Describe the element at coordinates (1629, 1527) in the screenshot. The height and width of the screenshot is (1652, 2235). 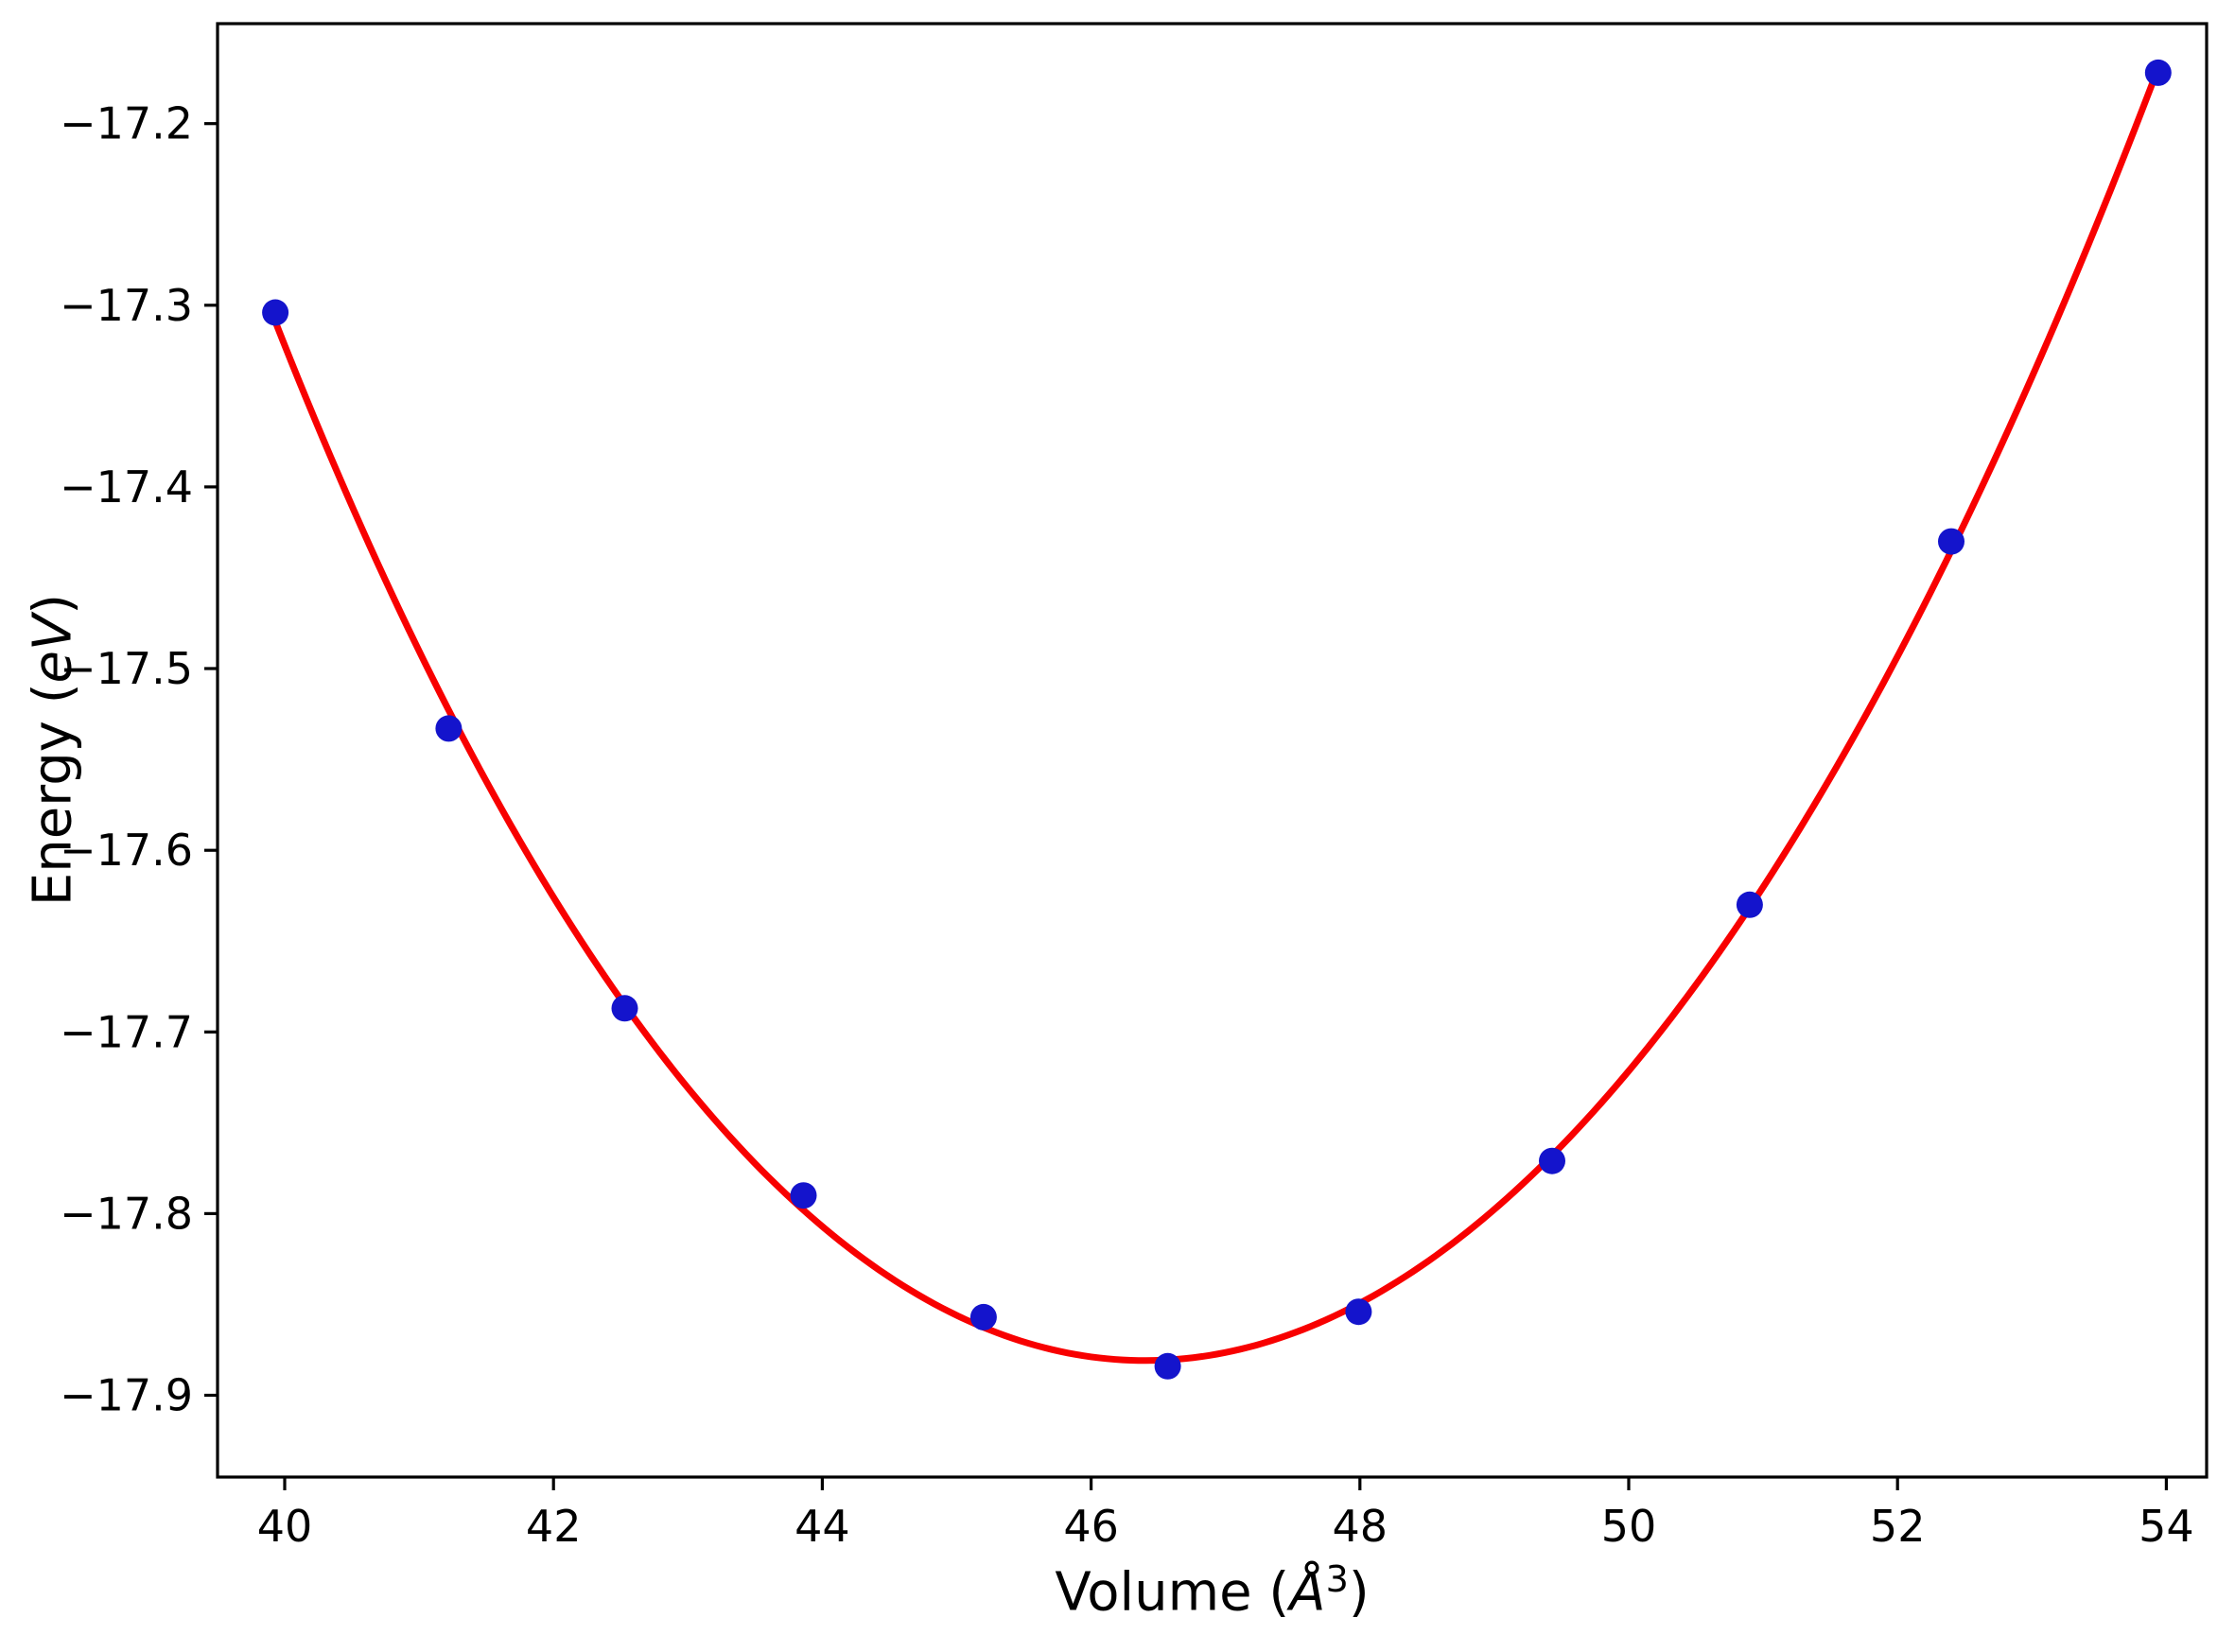
I see `x-tick-label: 50` at that location.